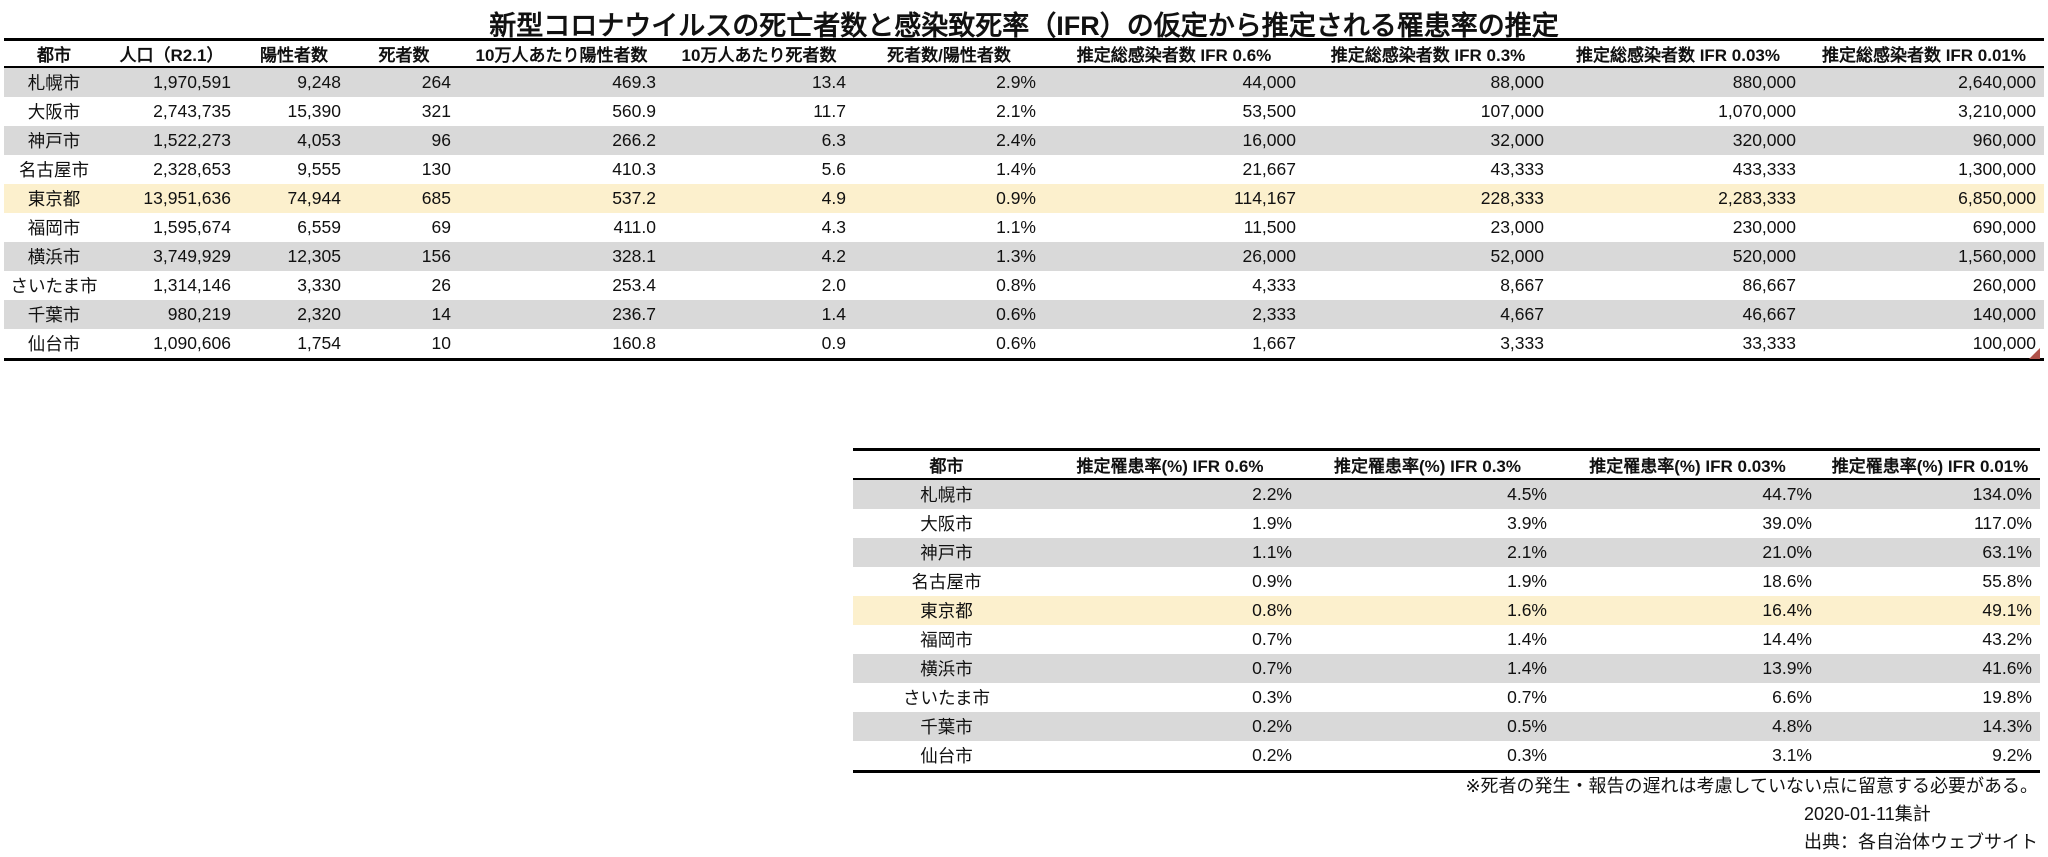  I want to click on value-cell: 4,053, so click(294, 140).